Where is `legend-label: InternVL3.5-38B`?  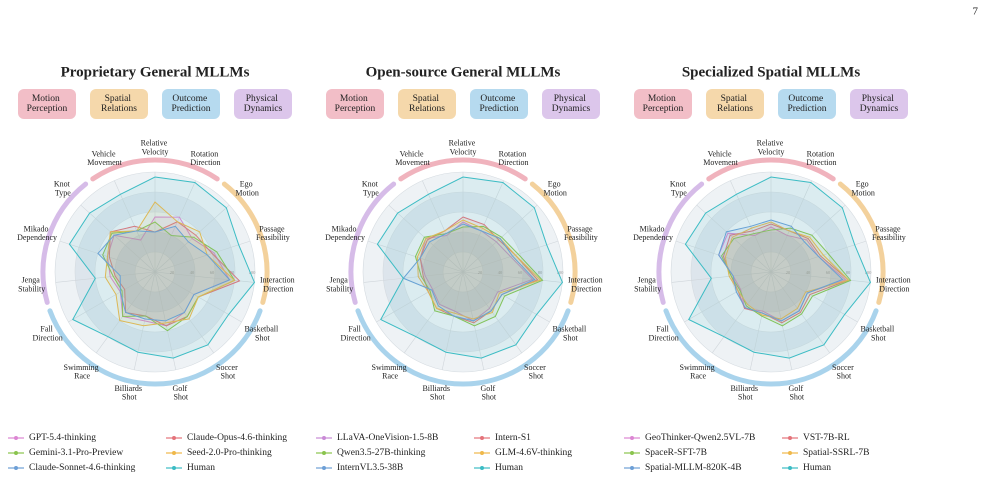 legend-label: InternVL3.5-38B is located at coordinates (370, 468).